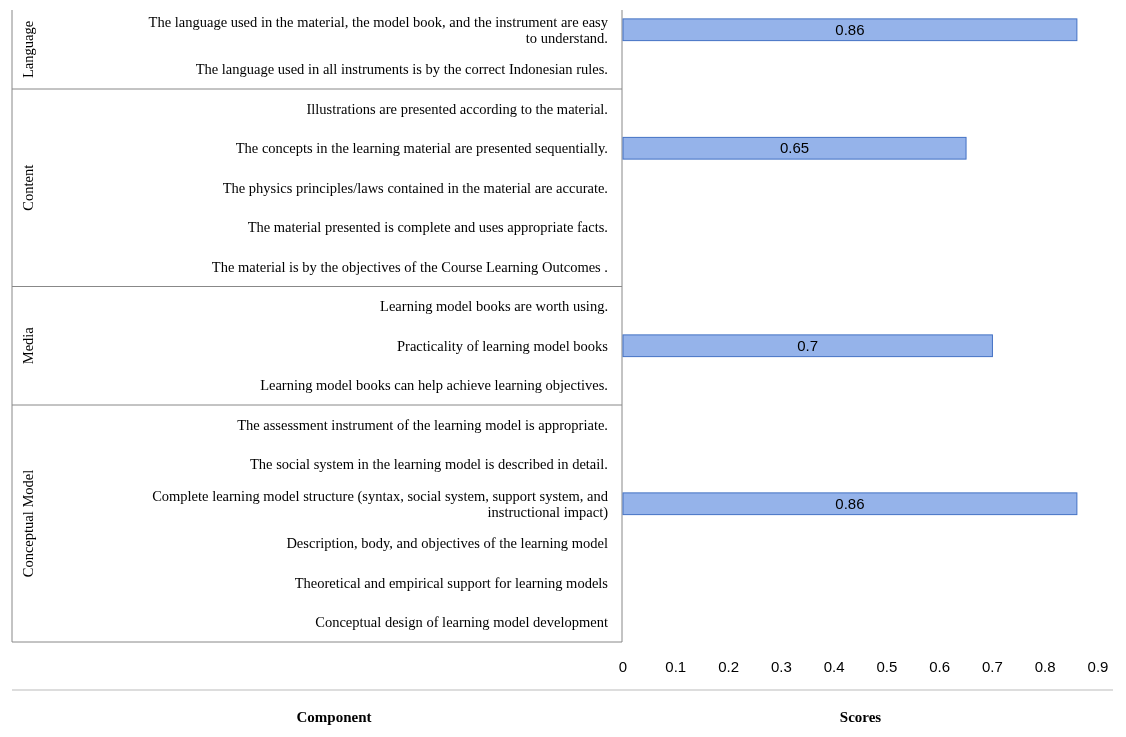  What do you see at coordinates (1045, 666) in the screenshot?
I see `x-tick-label: 0.8` at bounding box center [1045, 666].